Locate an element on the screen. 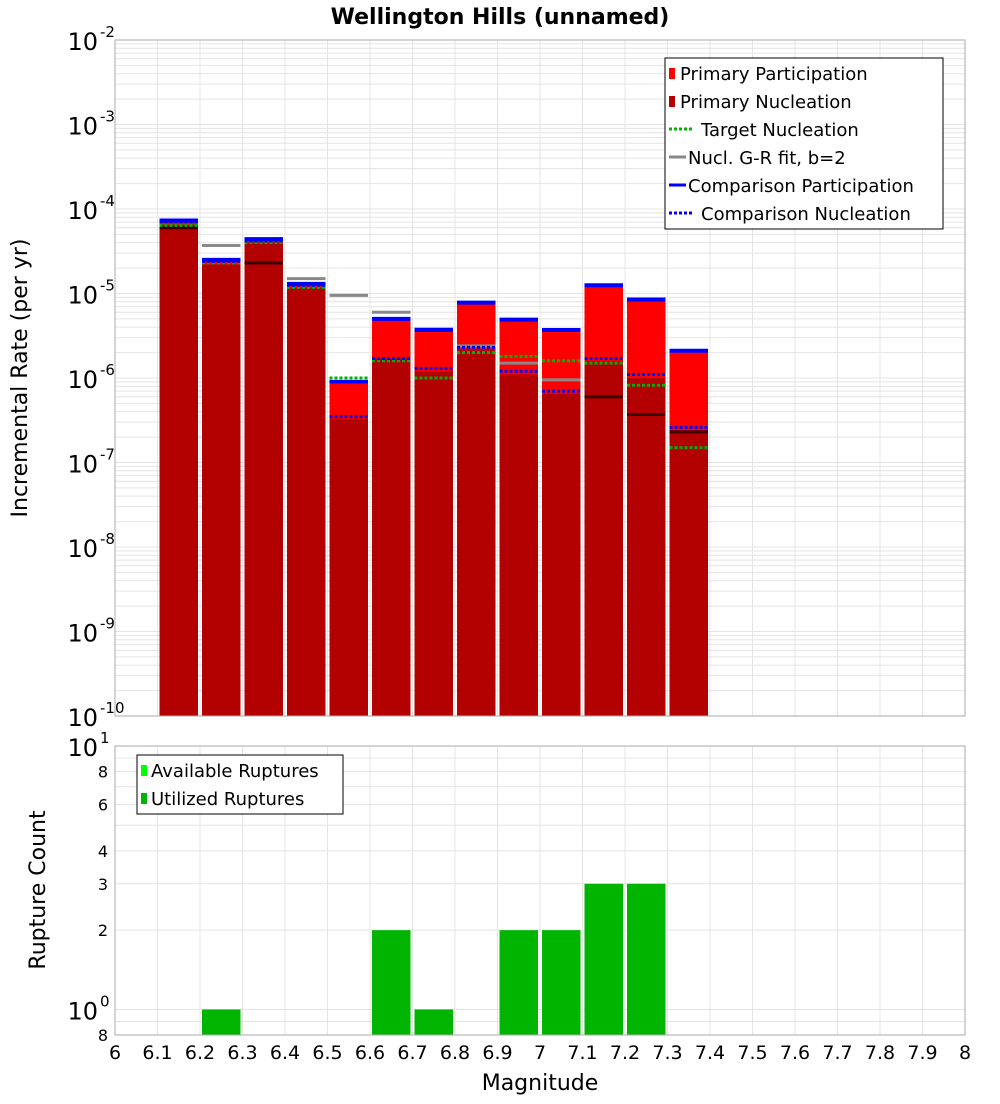  count-x-tick-label: 7 is located at coordinates (540, 1053).